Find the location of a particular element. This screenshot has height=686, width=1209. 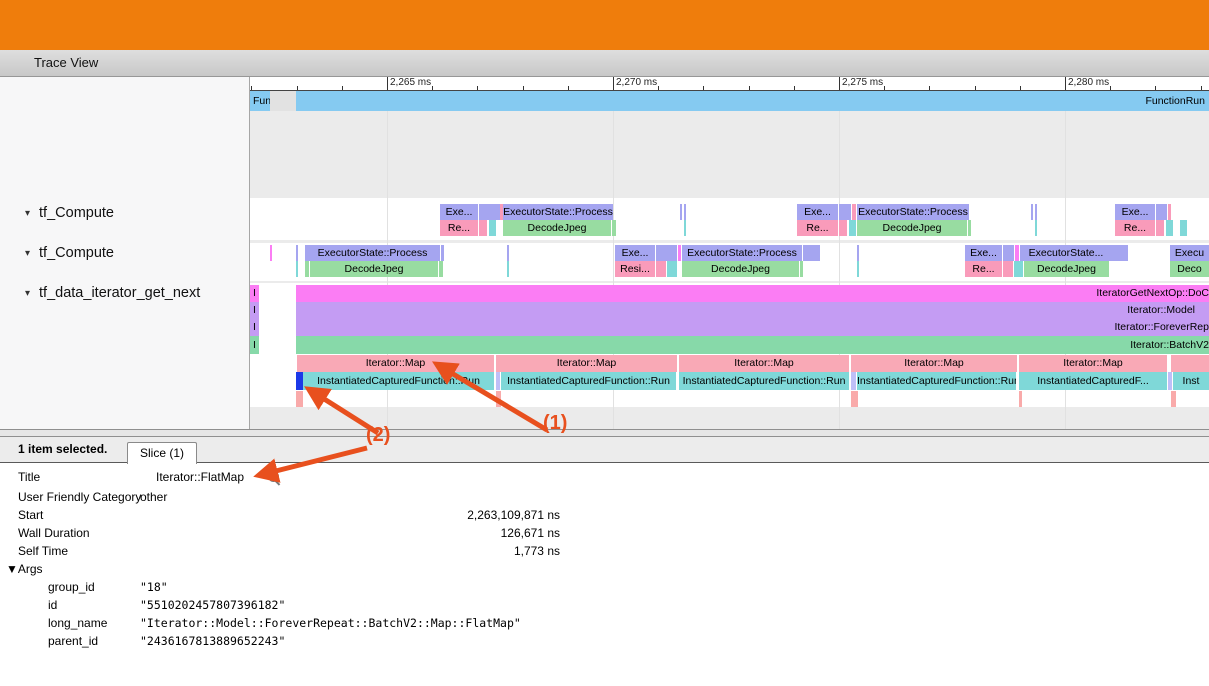

iterator-getnext-slice: I is located at coordinates (254, 293).